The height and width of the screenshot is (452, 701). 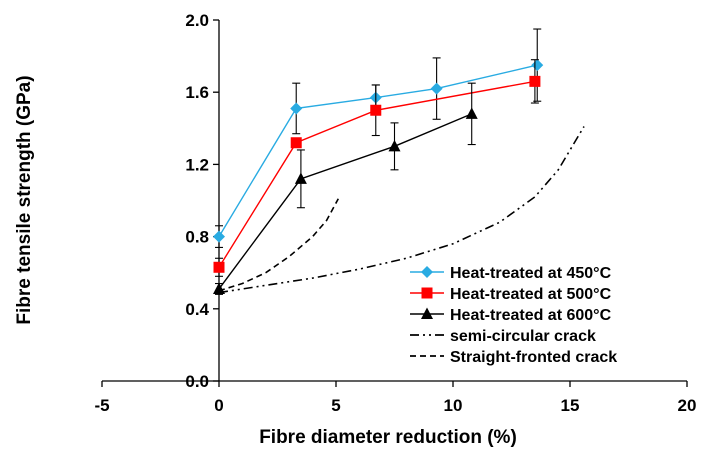 What do you see at coordinates (570, 405) in the screenshot?
I see `x-tick-label: 15` at bounding box center [570, 405].